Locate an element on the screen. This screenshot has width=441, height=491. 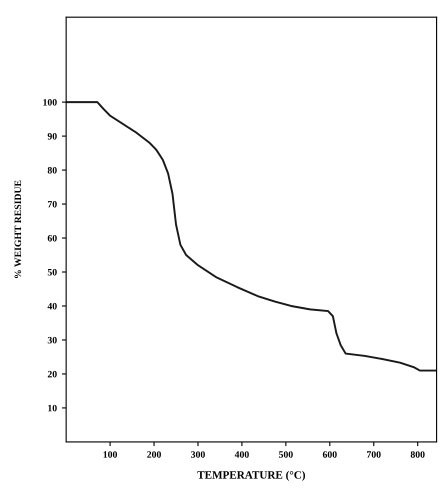
y-tick-label: 70 is located at coordinates (52, 204).